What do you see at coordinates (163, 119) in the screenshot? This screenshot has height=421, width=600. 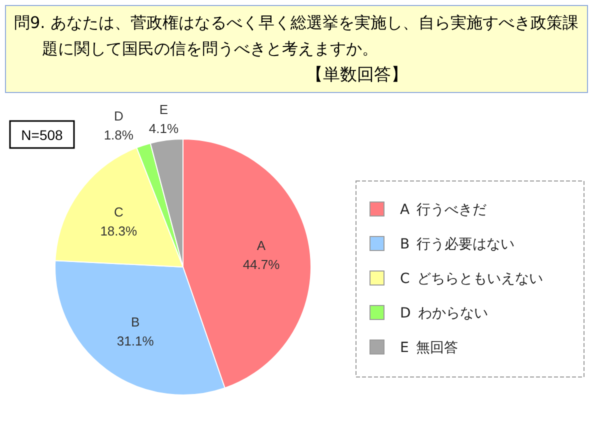 I see `data-label: E 4.1%` at bounding box center [163, 119].